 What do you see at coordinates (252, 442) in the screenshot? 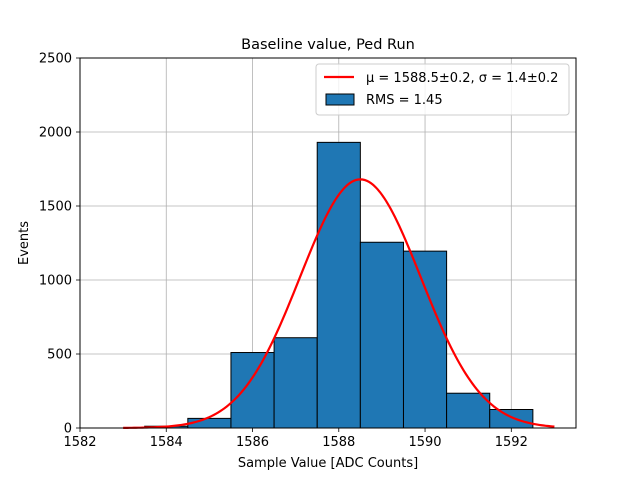
I see `x-tick-label: 1586` at bounding box center [252, 442].